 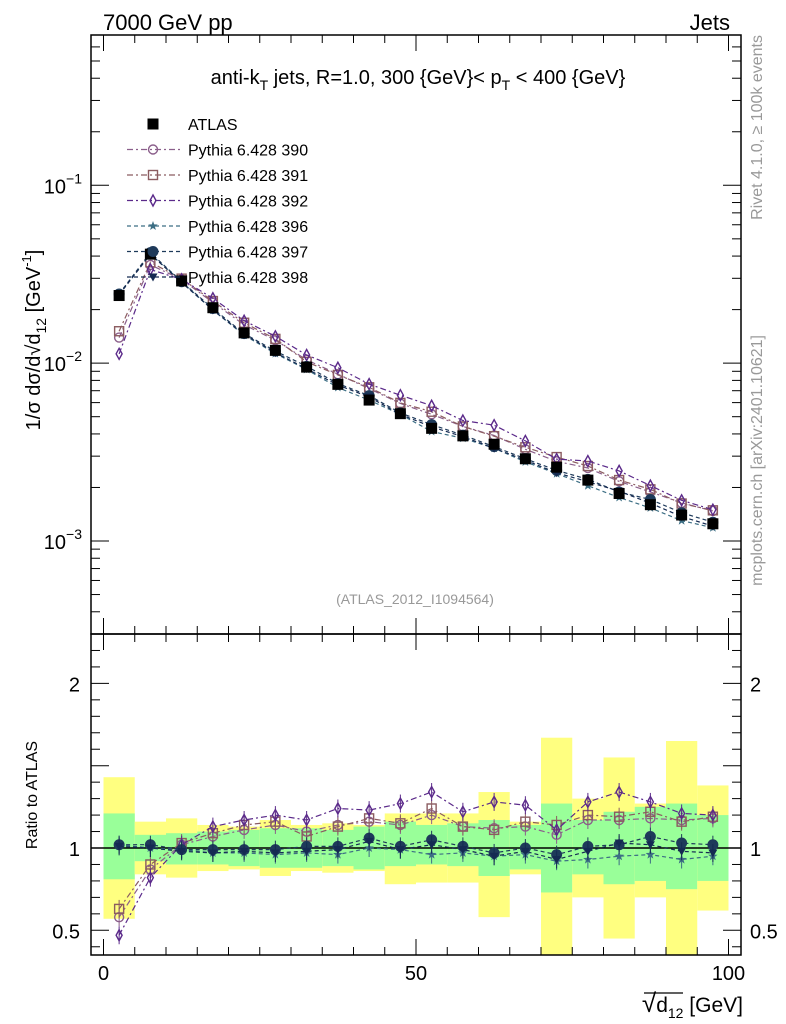 I want to click on y-tick-label-main: 10⁻¹, so click(x=63, y=184).